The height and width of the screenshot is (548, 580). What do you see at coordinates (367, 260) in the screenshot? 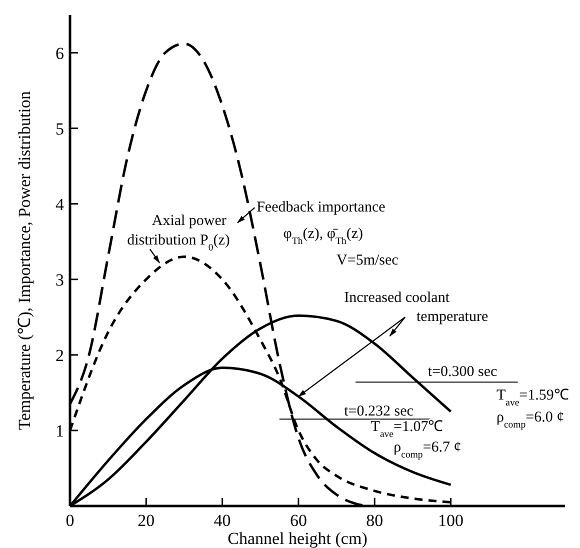
I see `annotation: V=5m/sec` at bounding box center [367, 260].